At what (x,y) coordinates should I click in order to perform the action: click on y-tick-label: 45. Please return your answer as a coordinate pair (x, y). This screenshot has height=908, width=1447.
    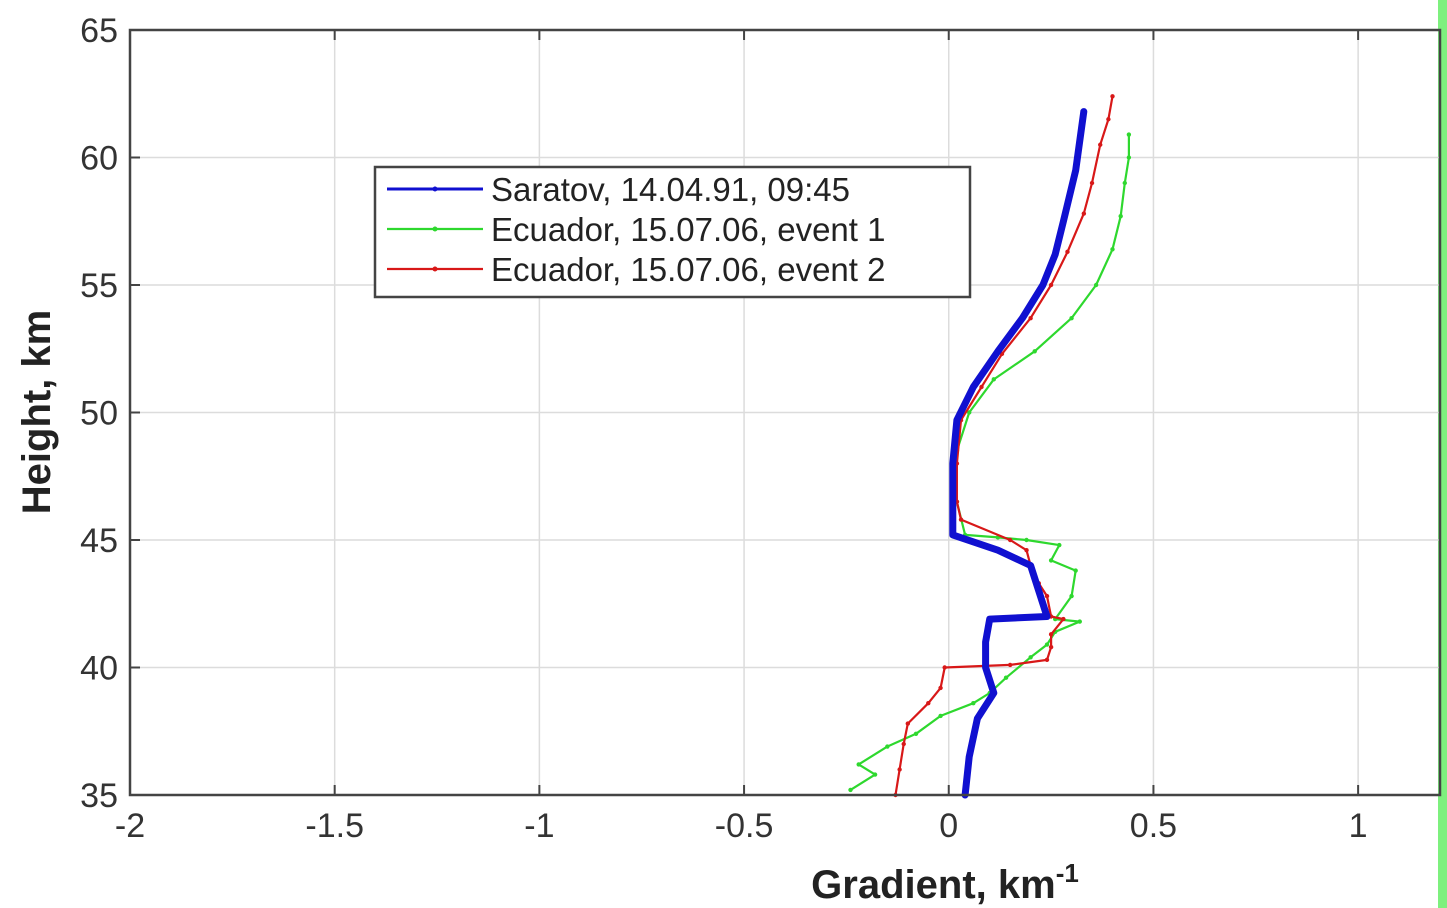
    Looking at the image, I should click on (99, 541).